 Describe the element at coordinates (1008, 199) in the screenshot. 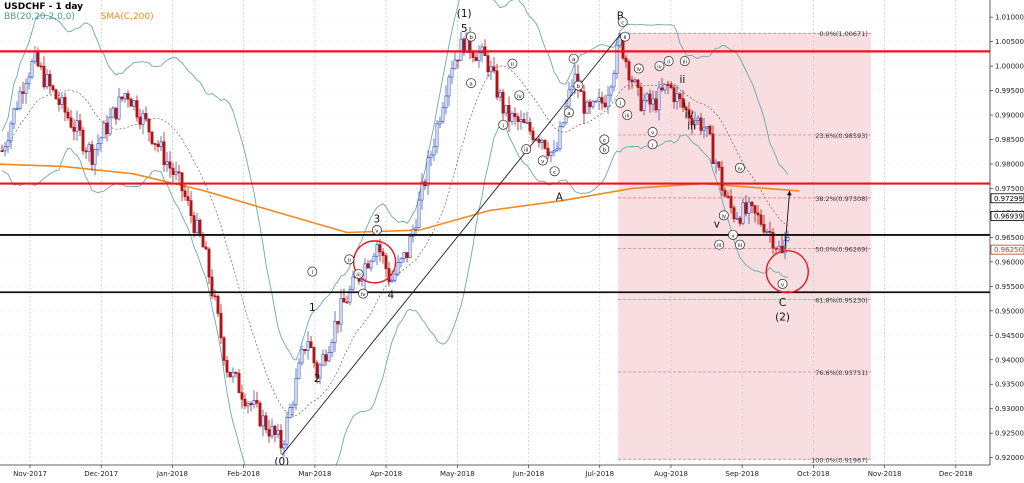

I see `price-tag-label: 0.97299` at that location.